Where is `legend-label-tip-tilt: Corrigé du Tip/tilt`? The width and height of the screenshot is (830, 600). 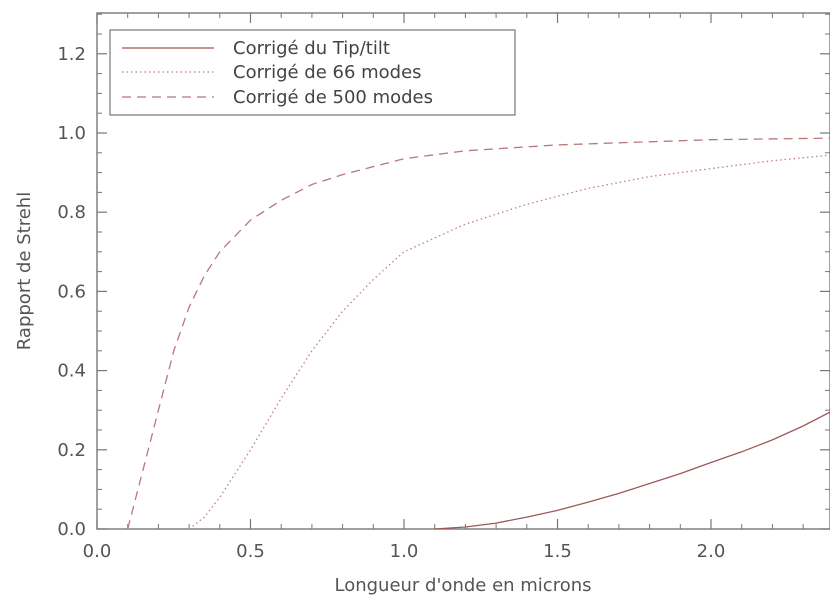
legend-label-tip-tilt: Corrigé du Tip/tilt is located at coordinates (311, 48).